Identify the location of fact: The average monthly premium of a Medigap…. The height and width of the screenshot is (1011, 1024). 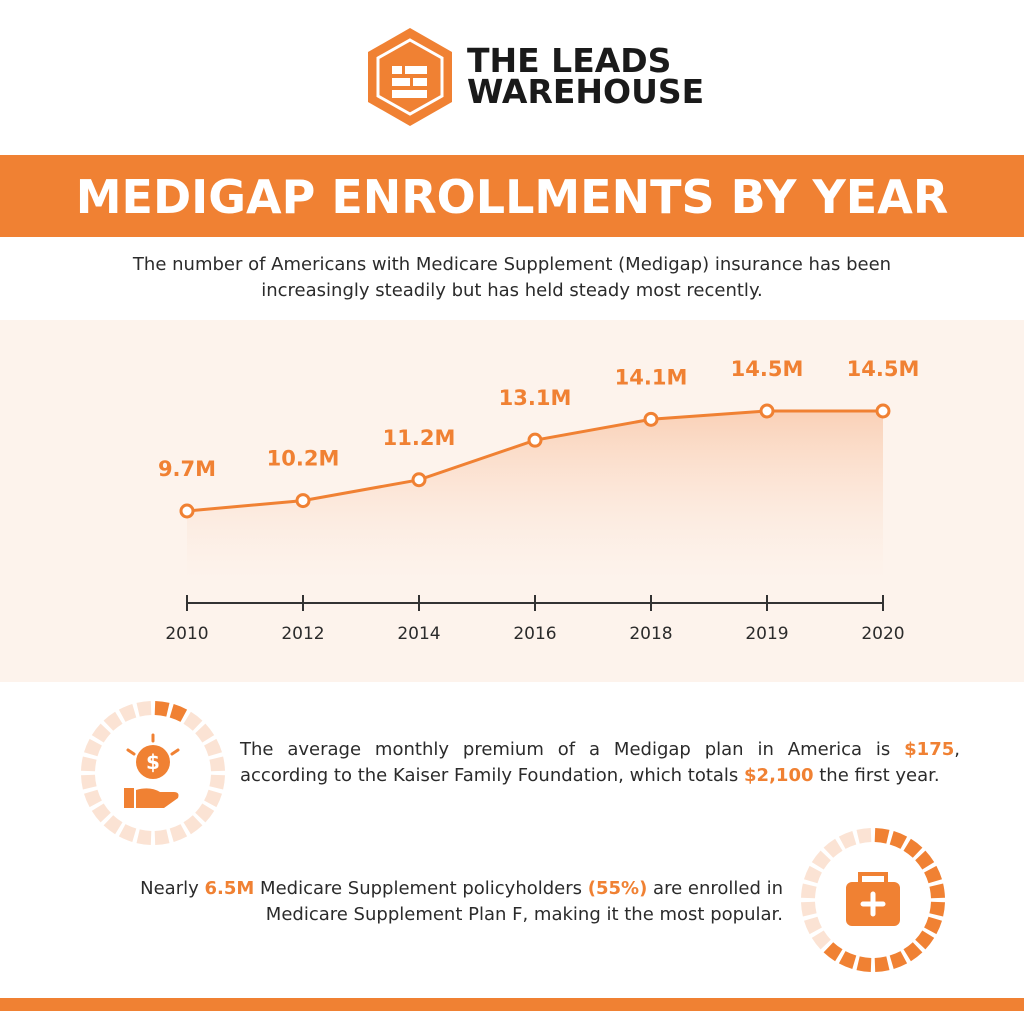
(600, 763).